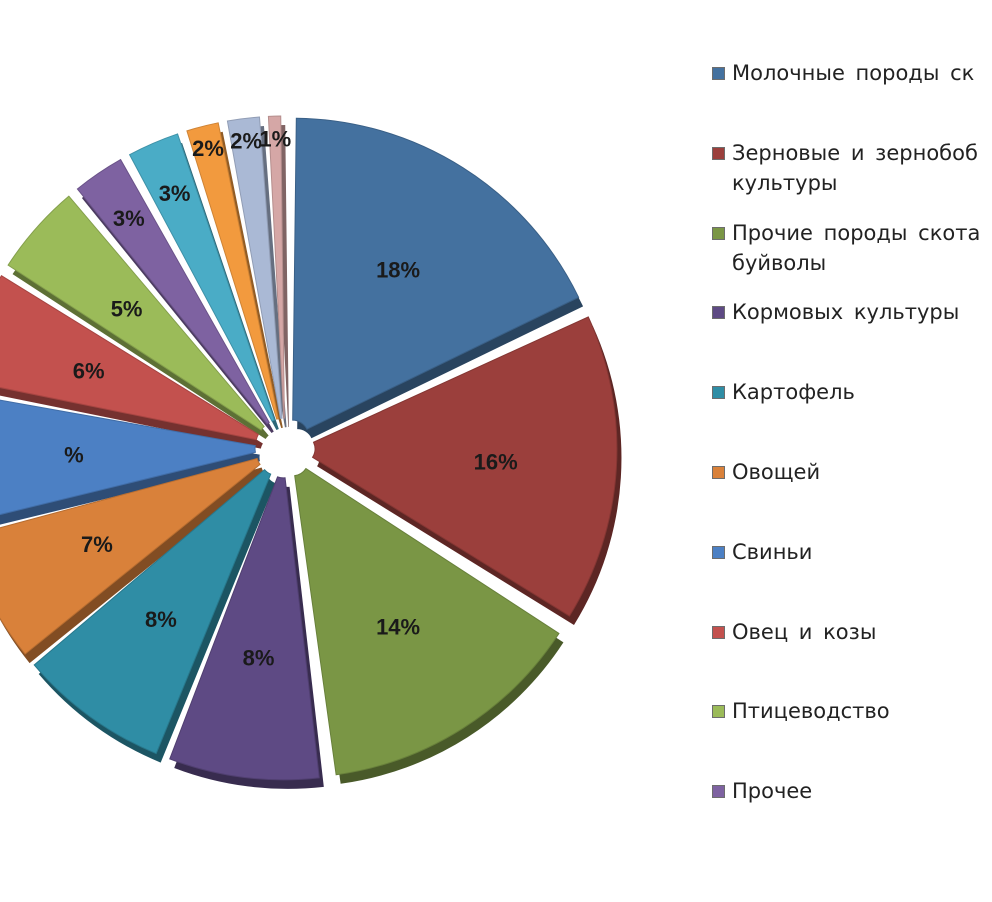  I want to click on legend-item: Прочее, so click(852, 791).